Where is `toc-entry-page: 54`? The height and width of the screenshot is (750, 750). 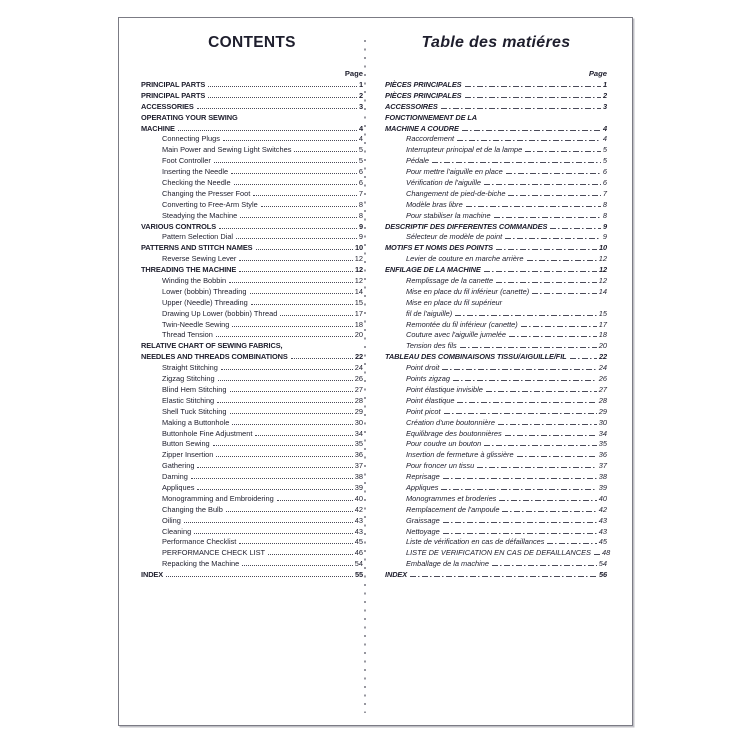 toc-entry-page: 54 is located at coordinates (358, 564).